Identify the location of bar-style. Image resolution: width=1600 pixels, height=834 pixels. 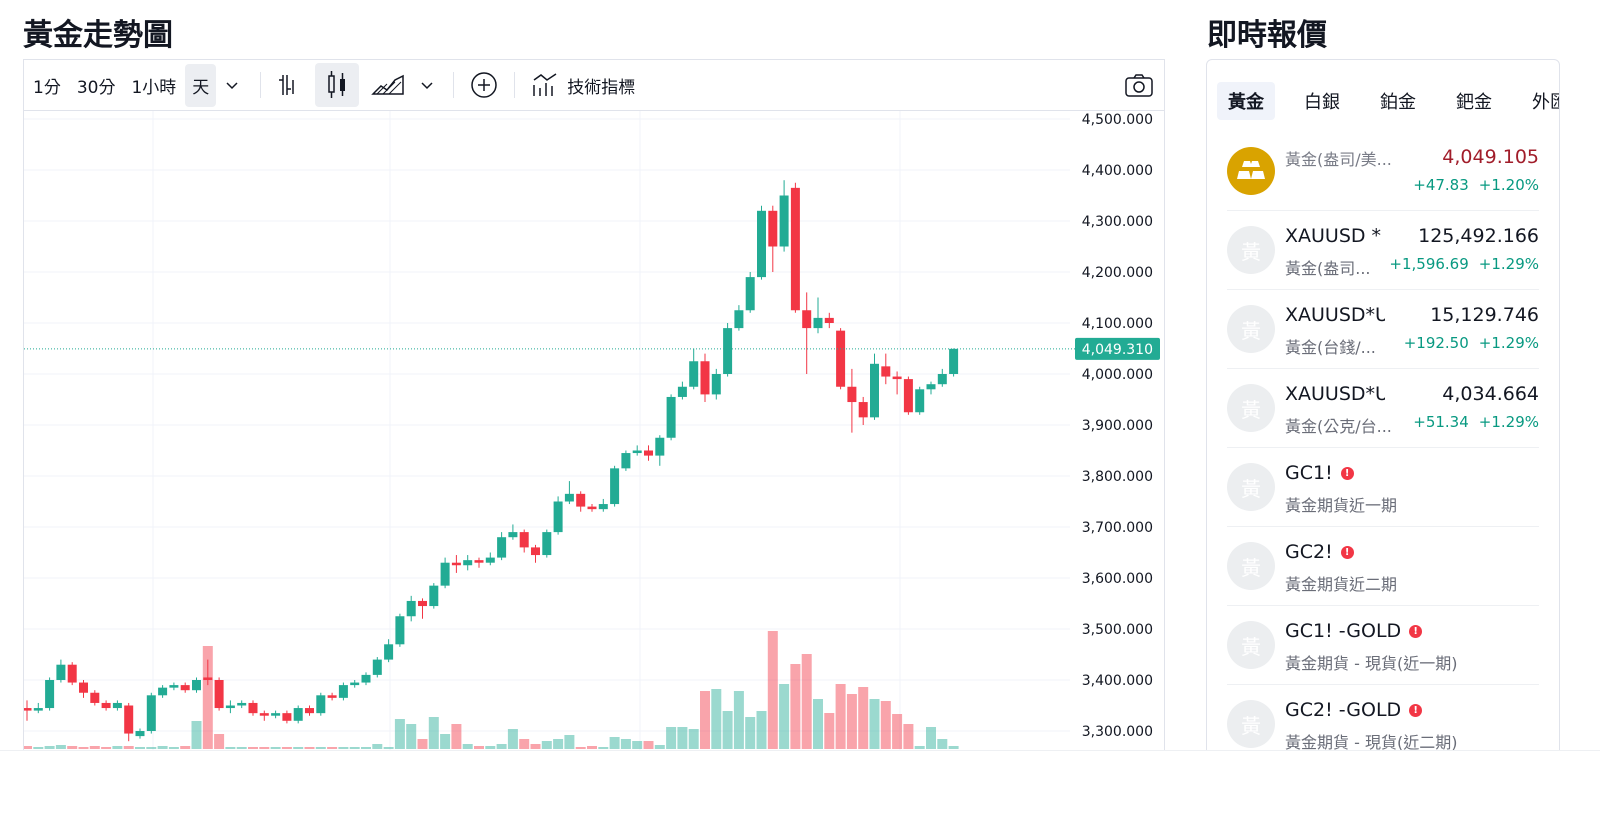
(288, 85).